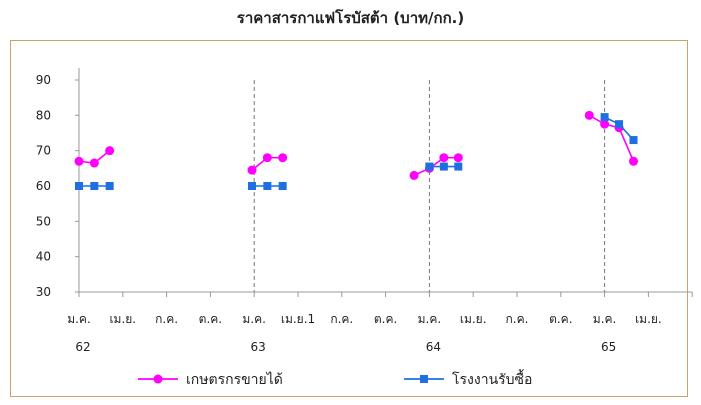 The width and height of the screenshot is (701, 405). I want to click on y-ticks: 30 40 50 60 70 80 90, so click(57, 186).